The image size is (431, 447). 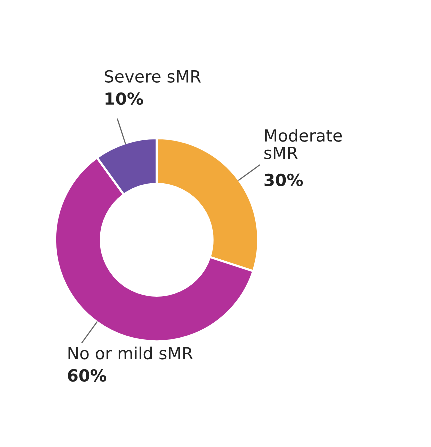 What do you see at coordinates (284, 180) in the screenshot?
I see `data-label: 30%` at bounding box center [284, 180].